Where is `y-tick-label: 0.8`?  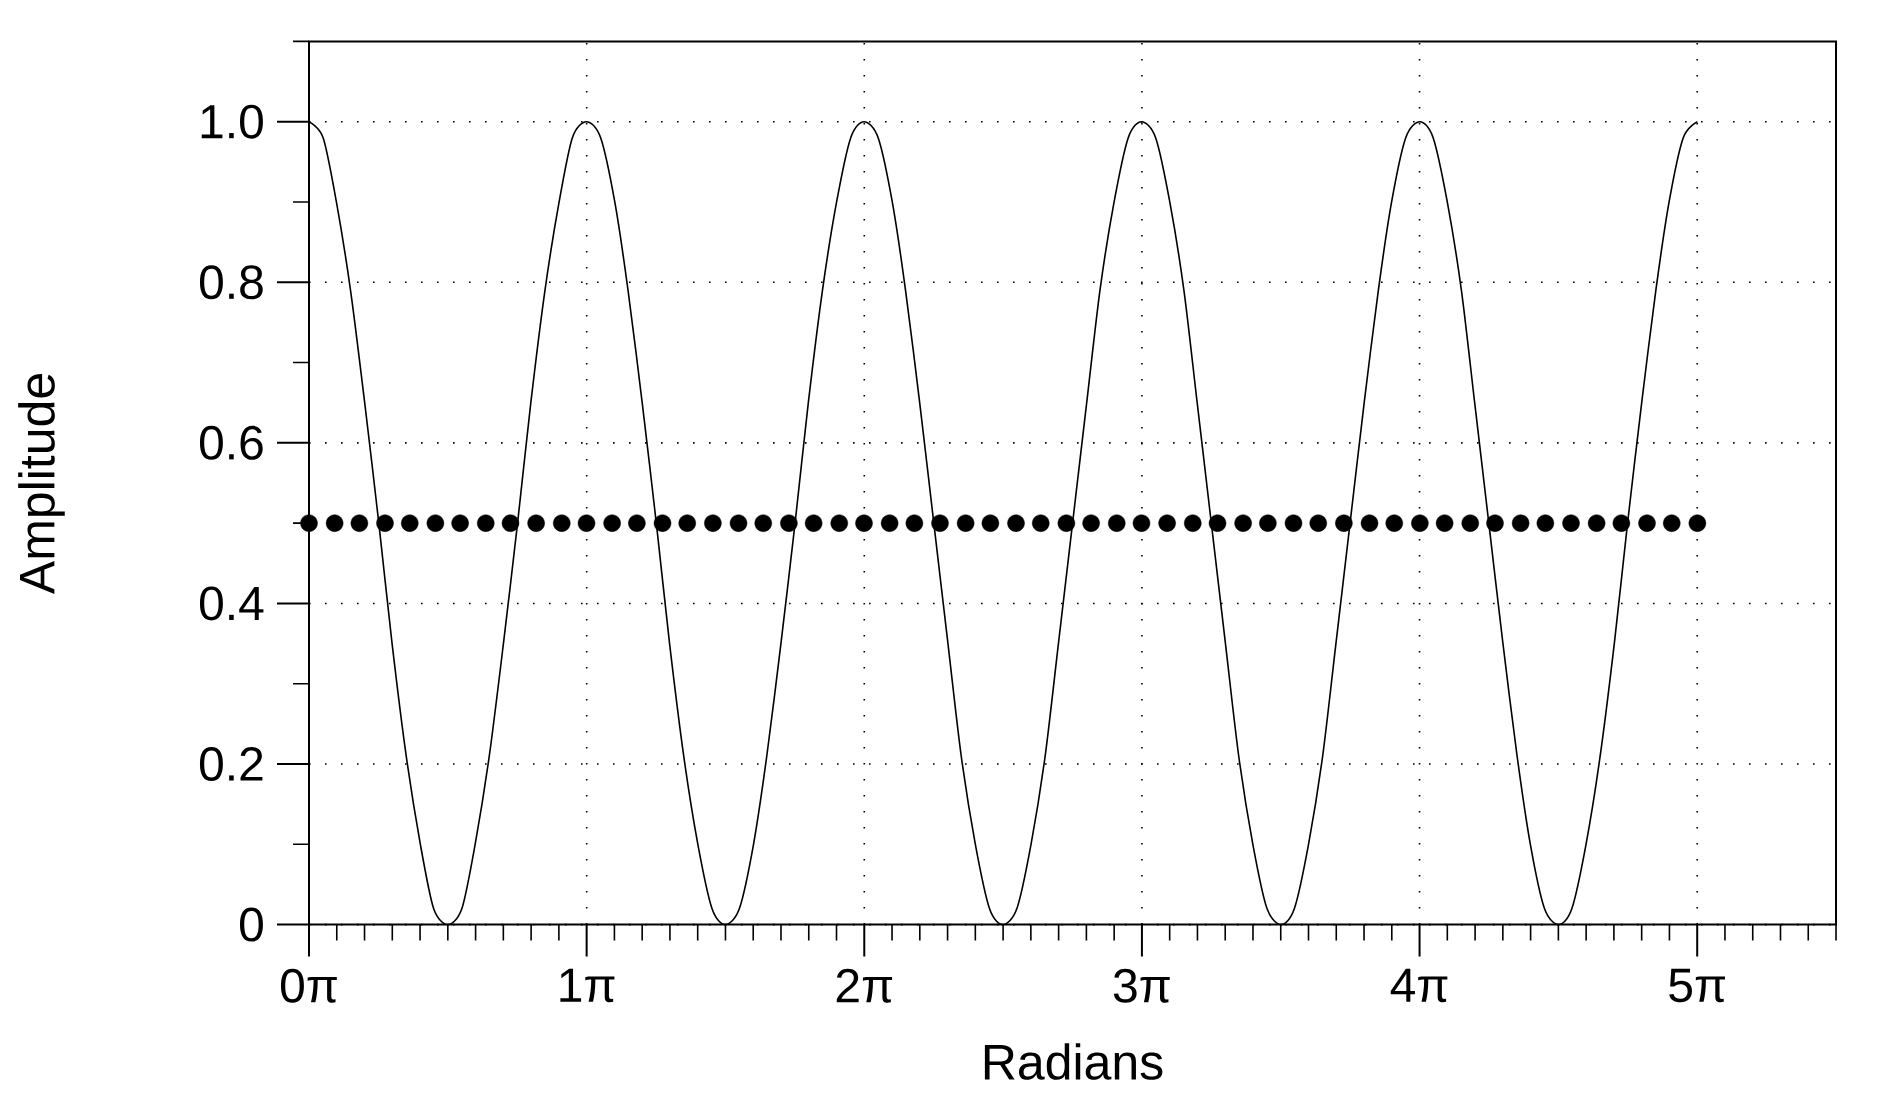 y-tick-label: 0.8 is located at coordinates (231, 282).